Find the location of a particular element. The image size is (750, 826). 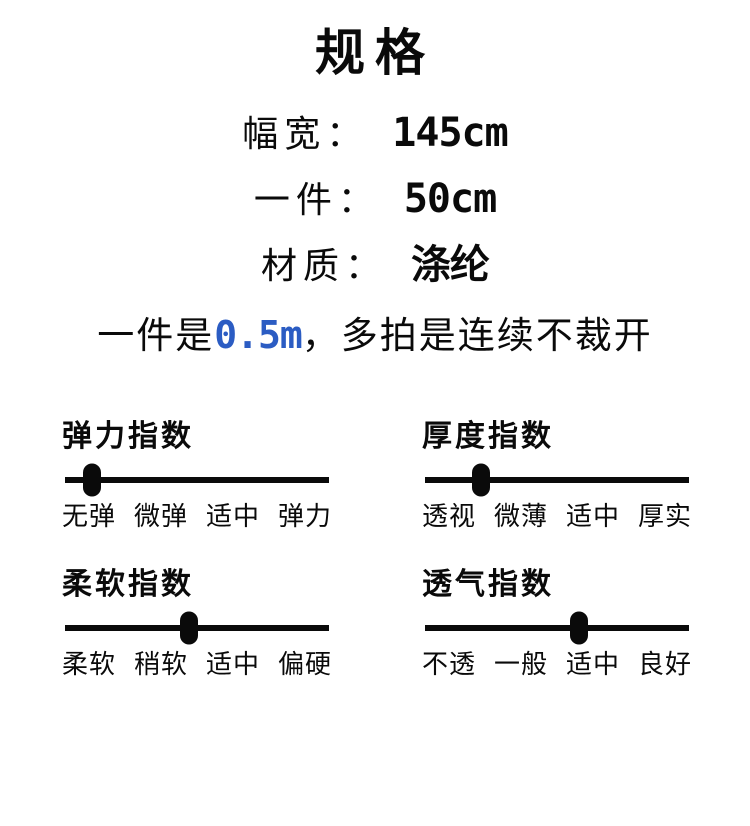

slider-scale-labels: 无弹 微弹 适中 弹力 is located at coordinates (197, 516).